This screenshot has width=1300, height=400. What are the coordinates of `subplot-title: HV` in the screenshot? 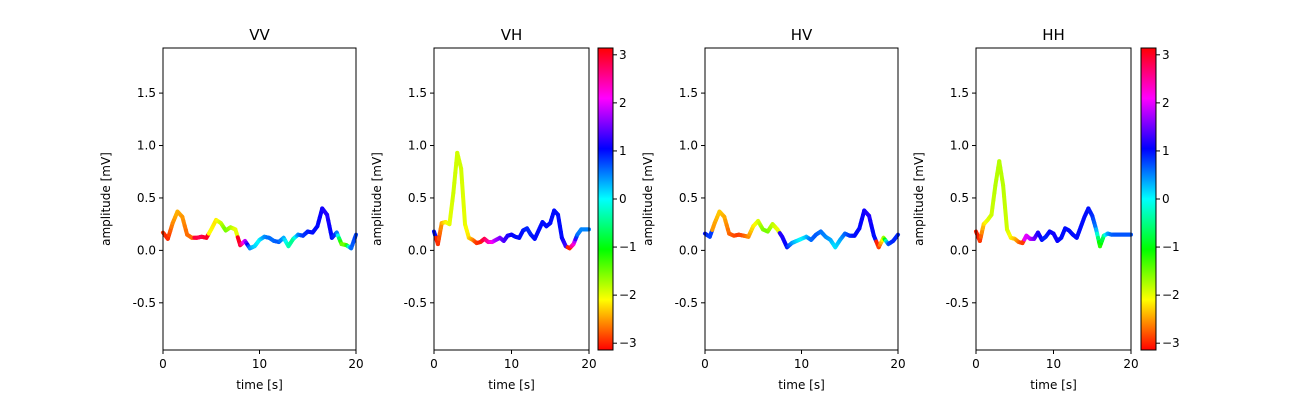 It's located at (802, 35).